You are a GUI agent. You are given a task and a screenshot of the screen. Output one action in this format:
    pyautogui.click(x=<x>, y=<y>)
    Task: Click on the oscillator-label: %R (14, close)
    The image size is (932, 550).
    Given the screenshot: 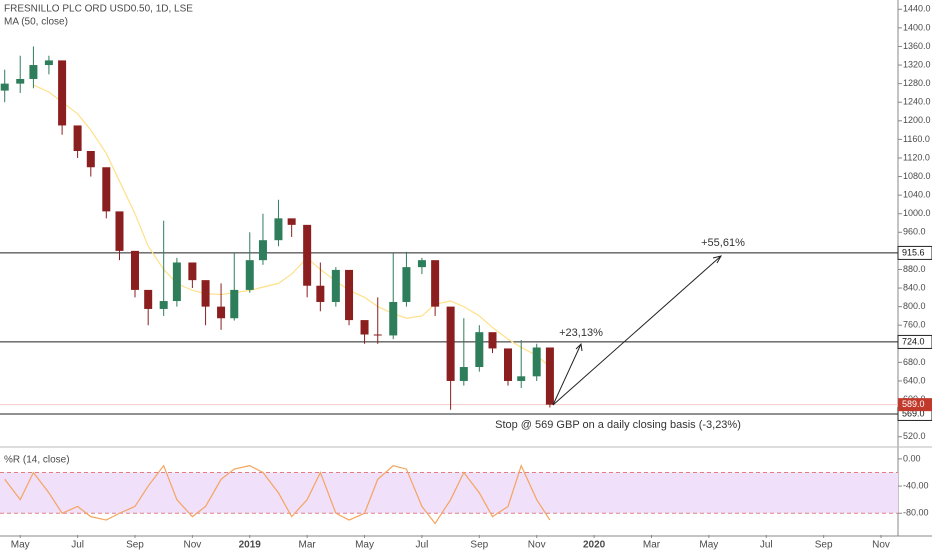 What is the action you would take?
    pyautogui.click(x=37, y=460)
    